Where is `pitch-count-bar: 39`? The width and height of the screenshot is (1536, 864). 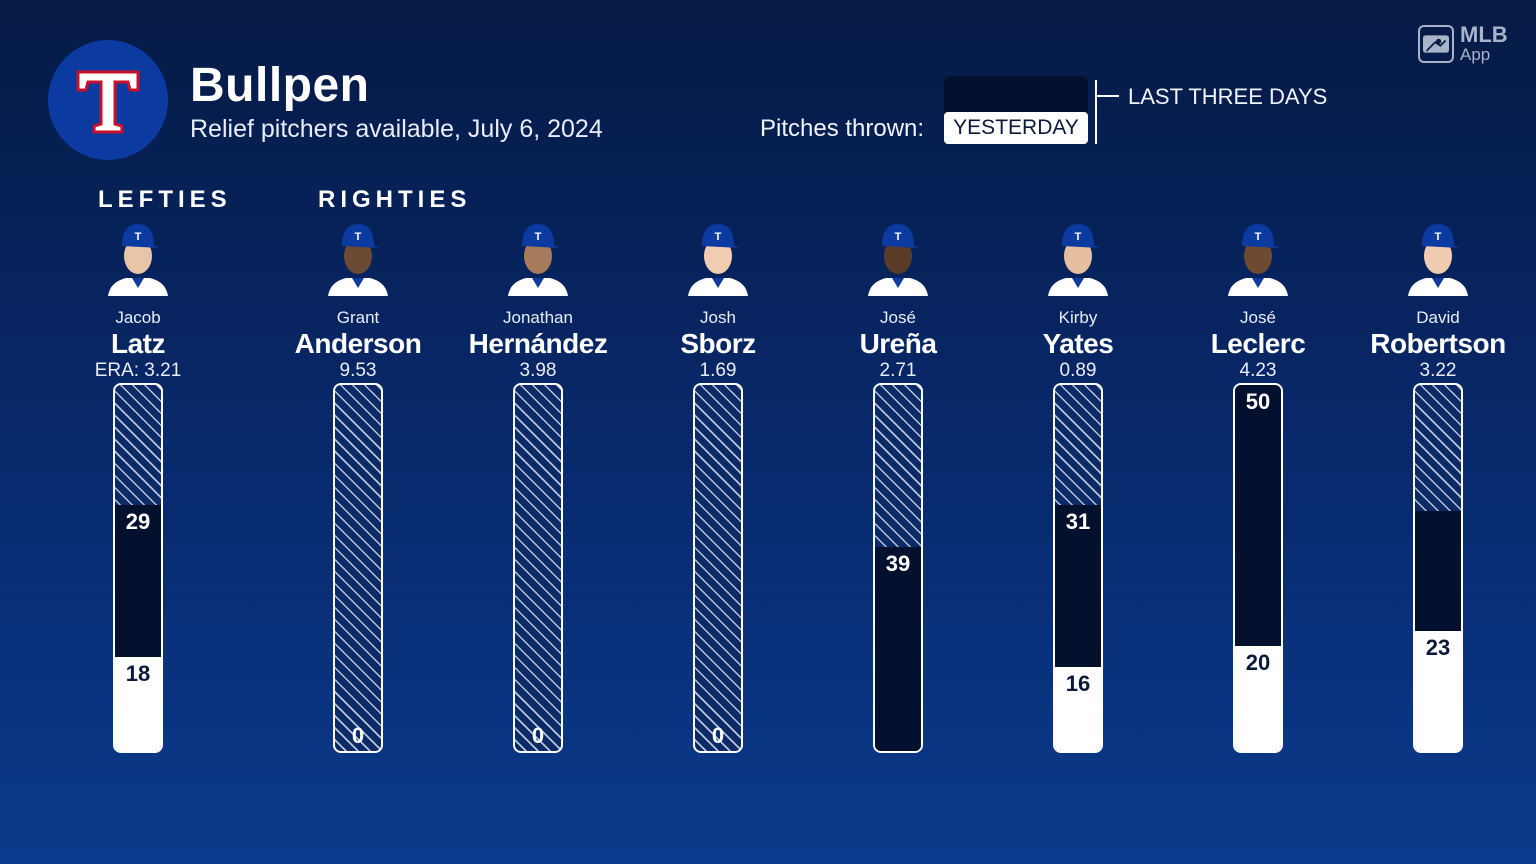
pitch-count-bar: 39 is located at coordinates (898, 568).